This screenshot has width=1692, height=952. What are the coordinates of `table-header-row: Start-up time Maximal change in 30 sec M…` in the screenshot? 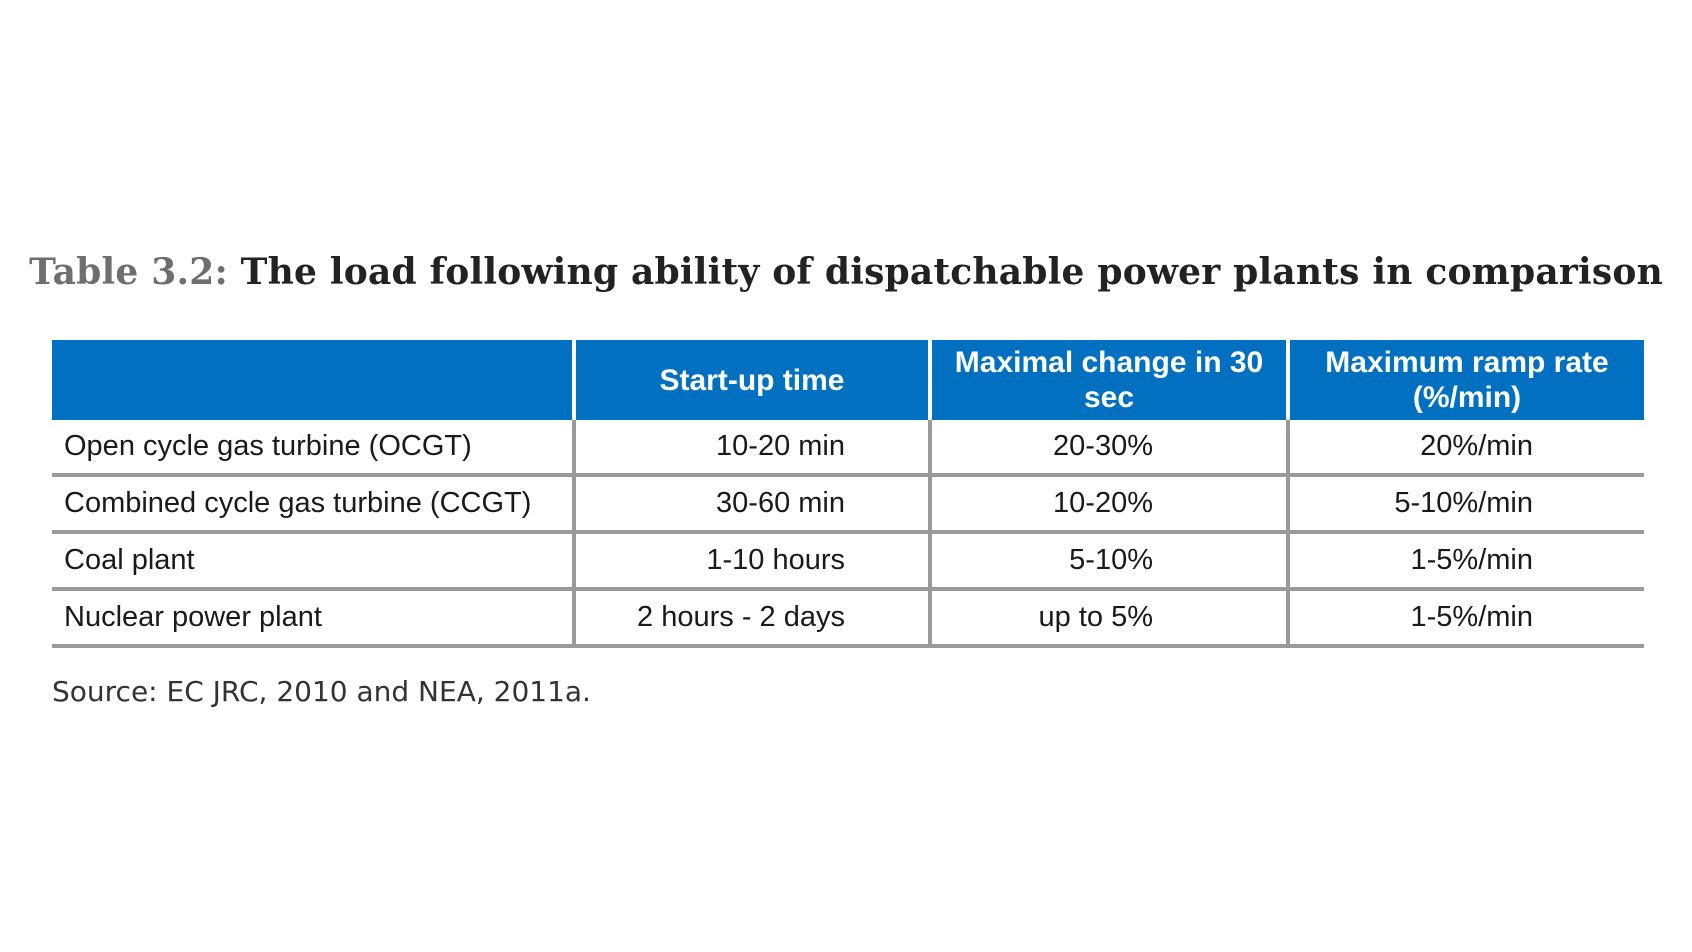 It's located at (848, 380).